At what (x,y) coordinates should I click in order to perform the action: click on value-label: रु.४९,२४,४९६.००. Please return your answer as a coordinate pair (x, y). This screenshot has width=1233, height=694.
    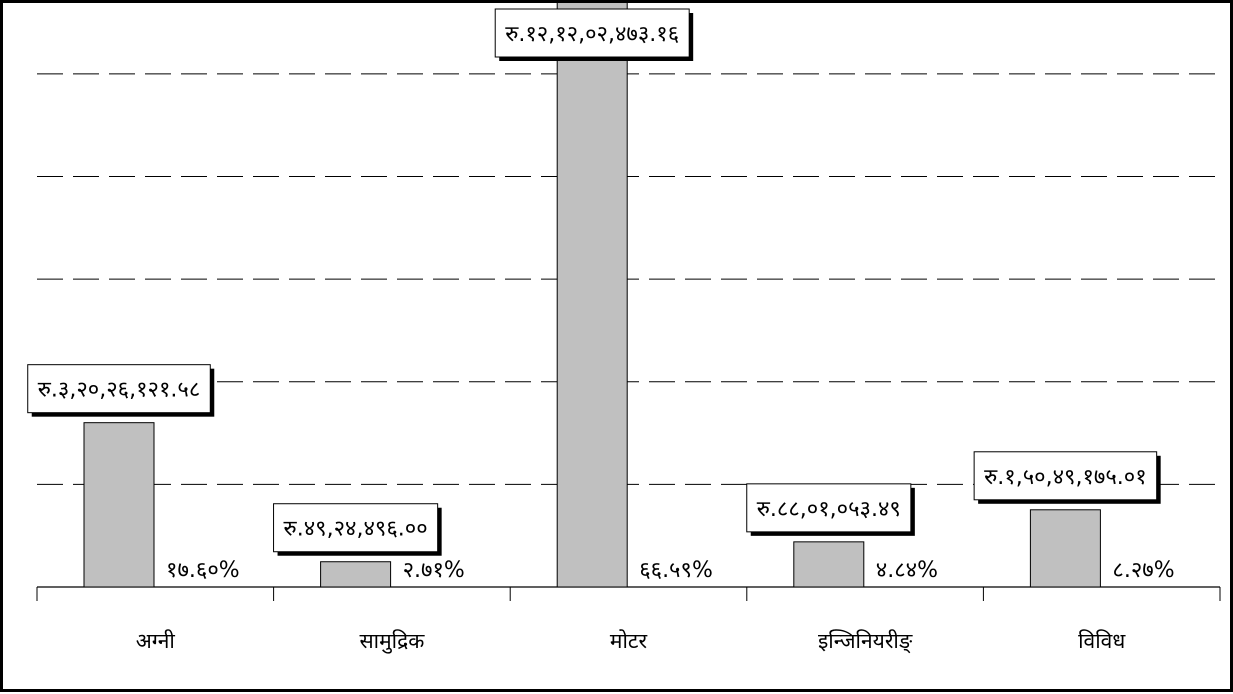
    Looking at the image, I should click on (356, 529).